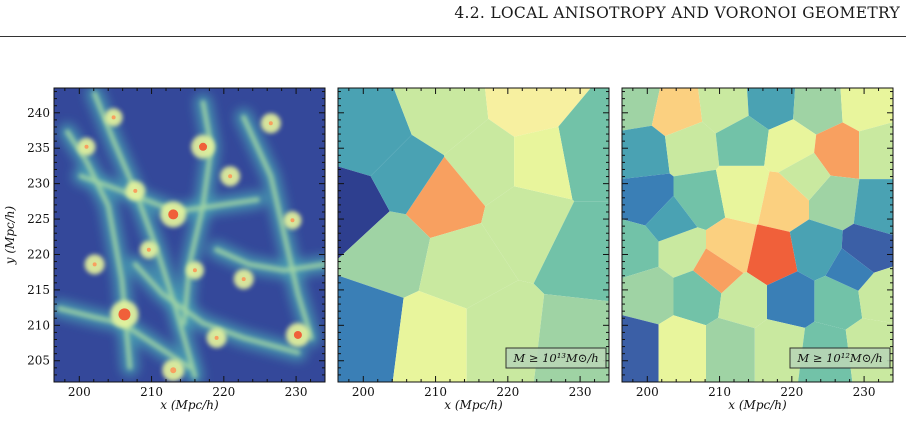  What do you see at coordinates (38, 219) in the screenshot?
I see `y-tick-label: 225` at bounding box center [38, 219].